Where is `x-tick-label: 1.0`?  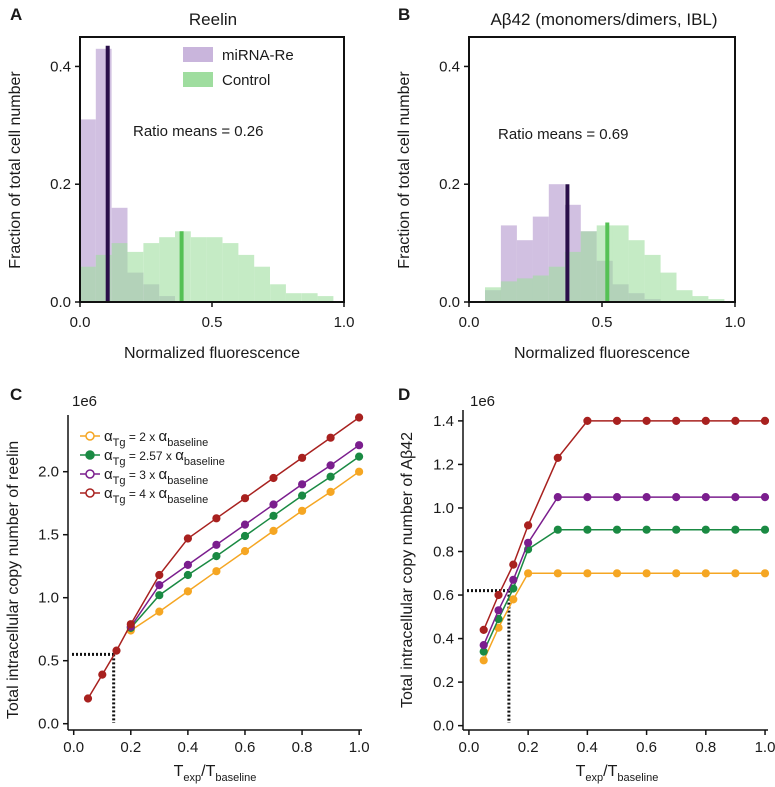 x-tick-label: 1.0 is located at coordinates (359, 747).